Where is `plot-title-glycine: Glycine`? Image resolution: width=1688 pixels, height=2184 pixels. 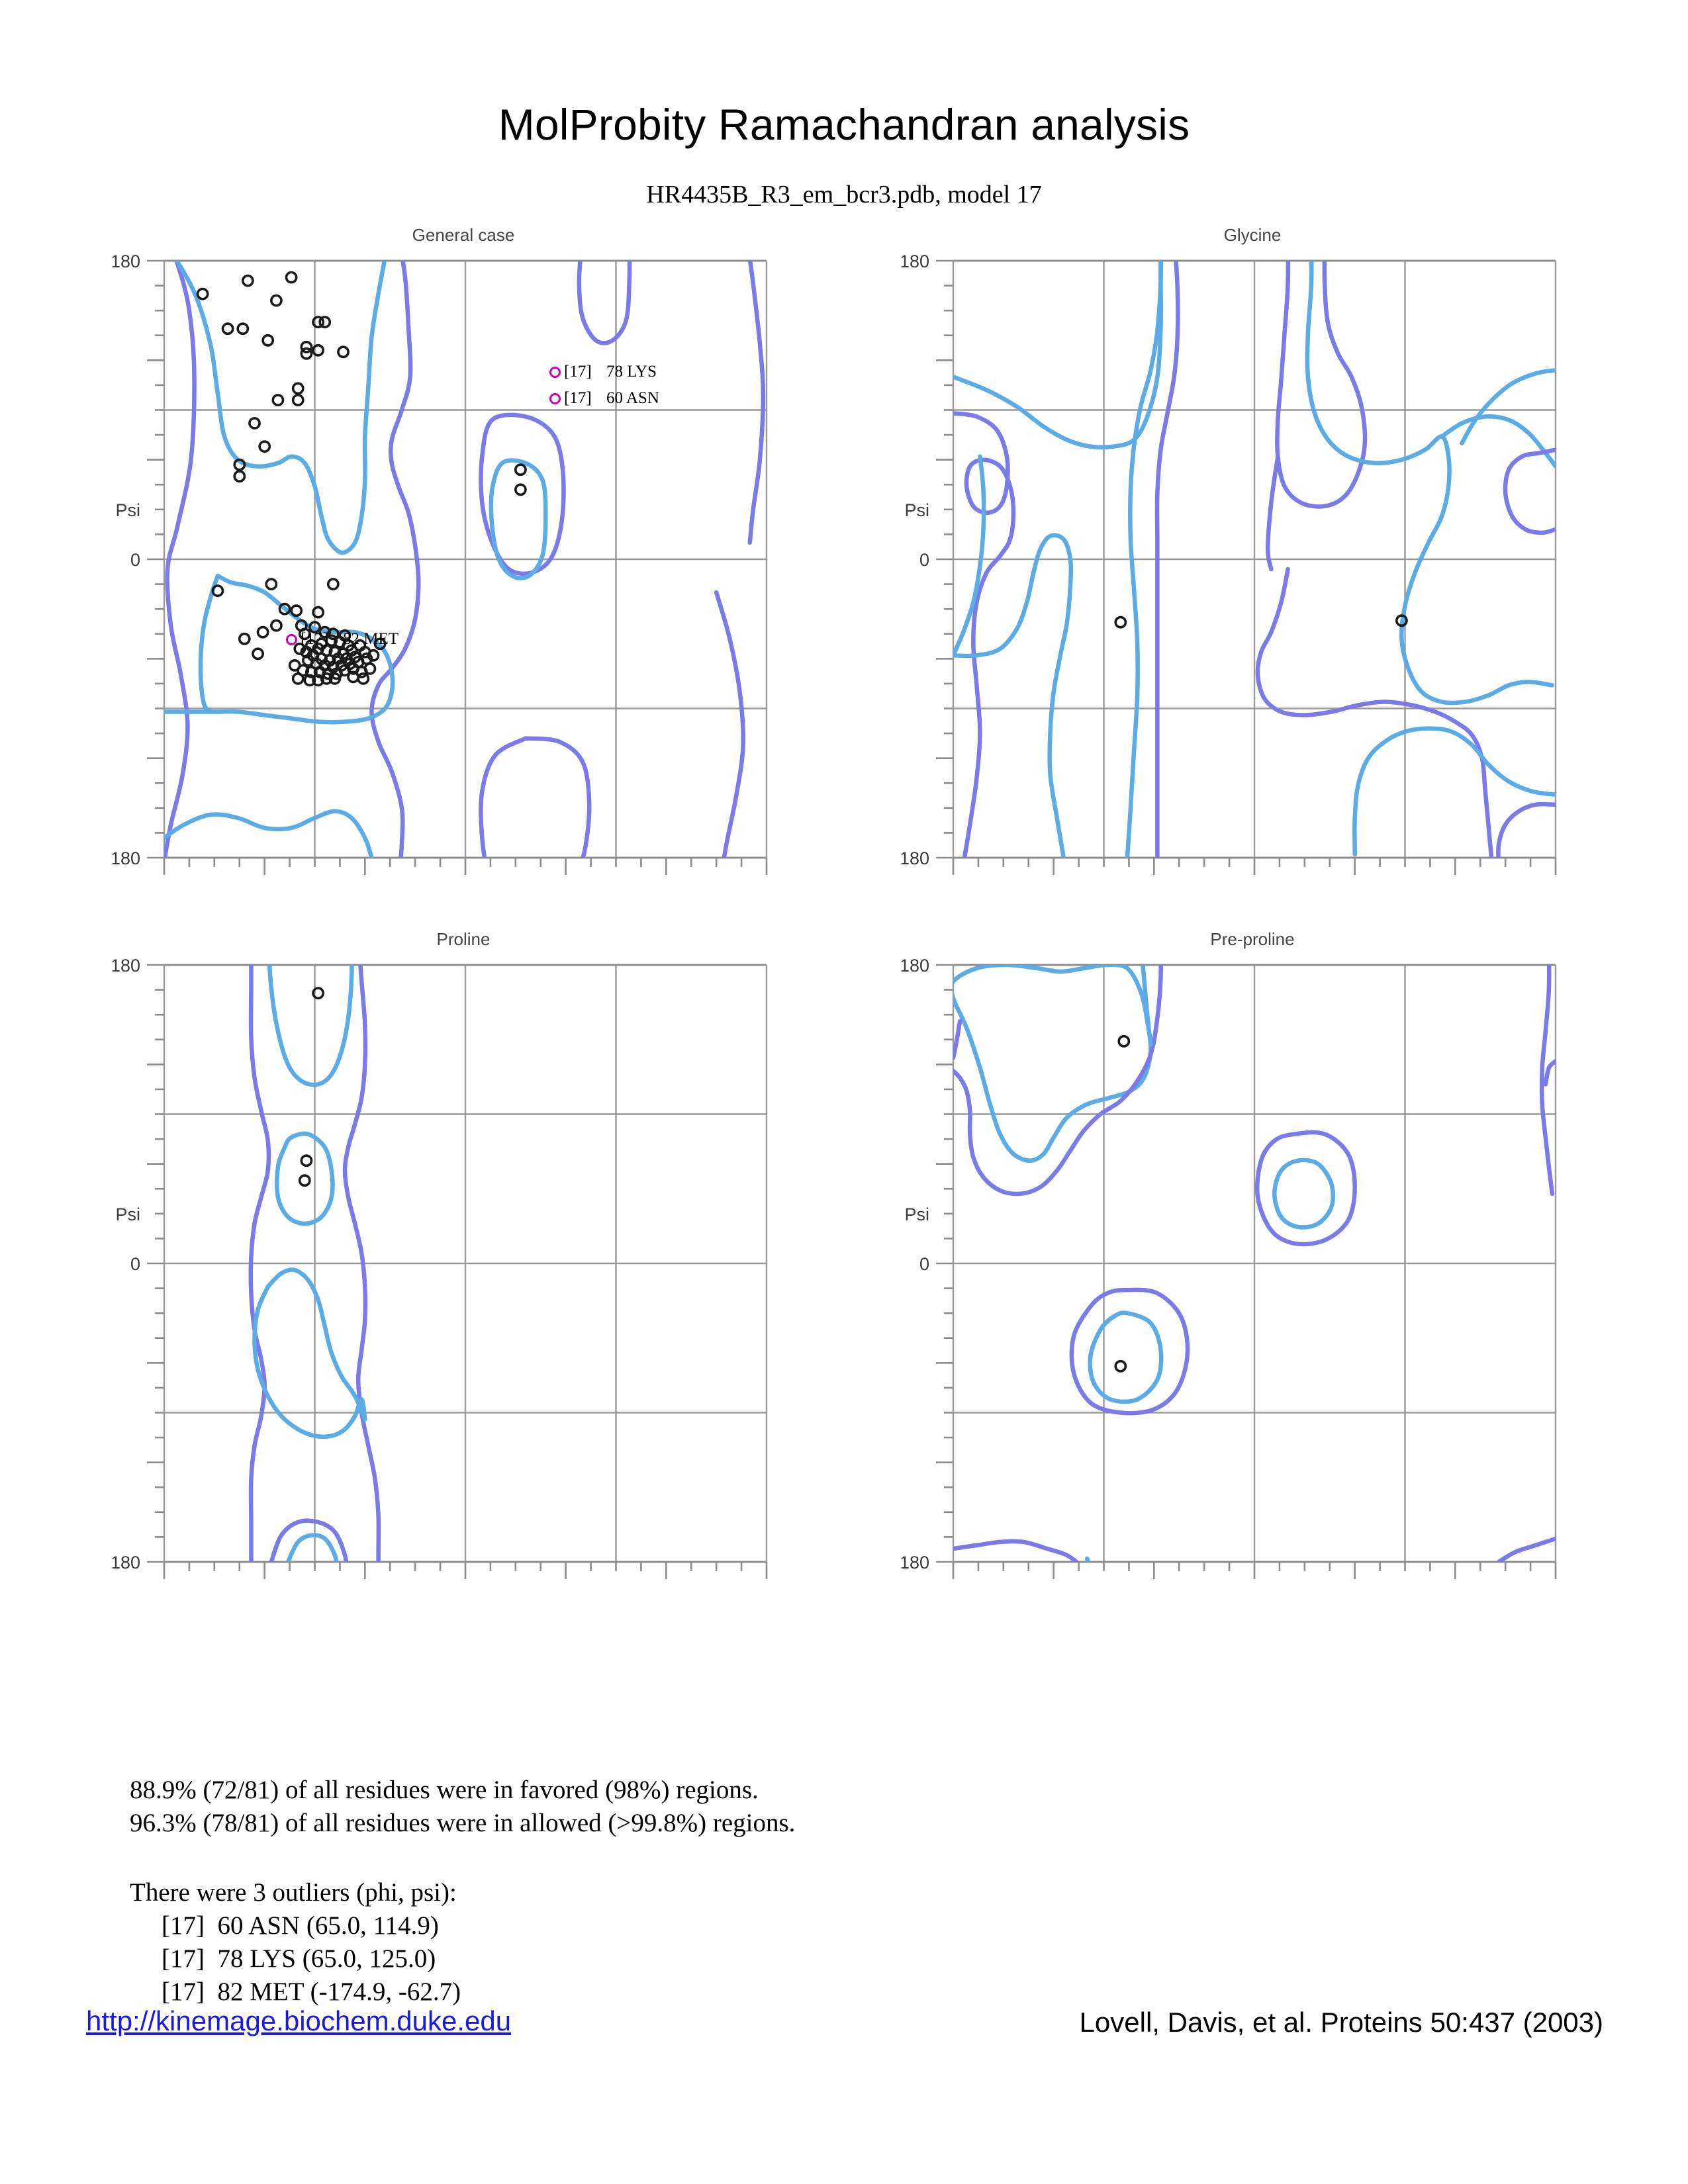
plot-title-glycine: Glycine is located at coordinates (1252, 235).